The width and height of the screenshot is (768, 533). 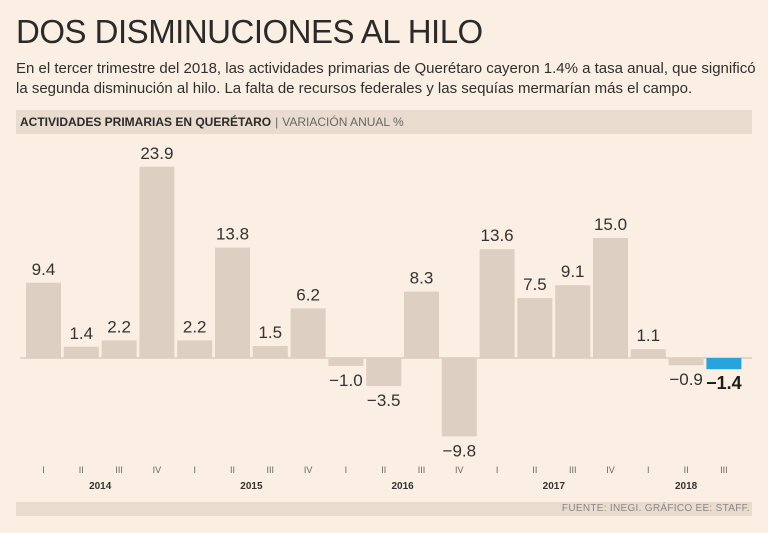 What do you see at coordinates (460, 450) in the screenshot?
I see `data-label: −9.8` at bounding box center [460, 450].